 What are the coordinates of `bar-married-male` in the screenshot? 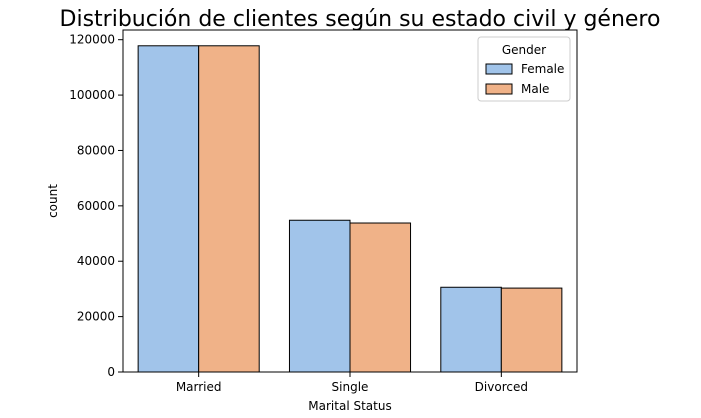 It's located at (229, 209).